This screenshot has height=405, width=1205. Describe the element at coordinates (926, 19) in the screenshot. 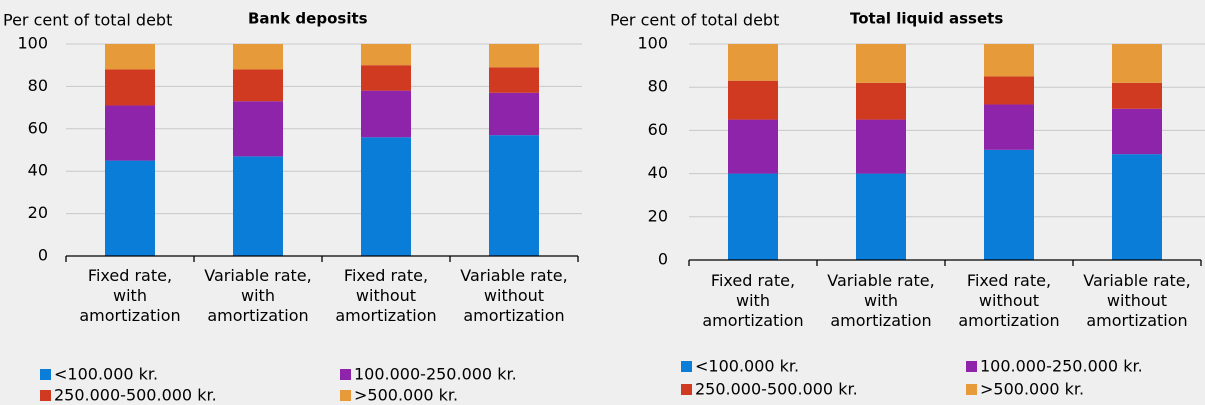

I see `chart-title: Total liquid assets` at that location.